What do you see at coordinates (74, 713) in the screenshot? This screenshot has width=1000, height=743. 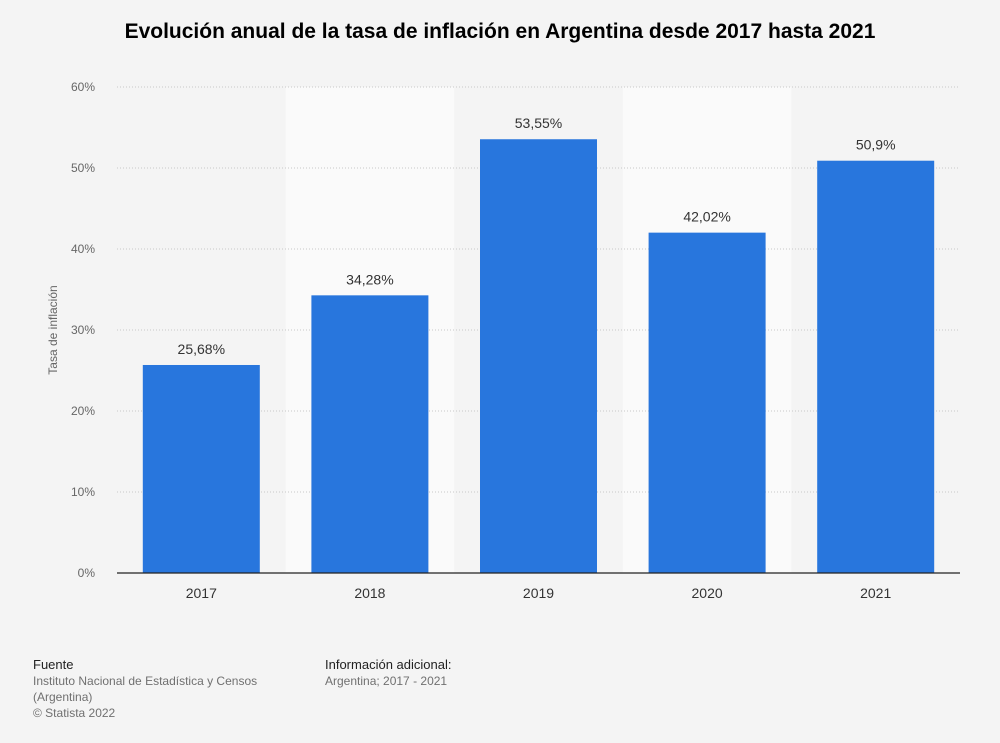 I see `copyright: © Statista 2022` at bounding box center [74, 713].